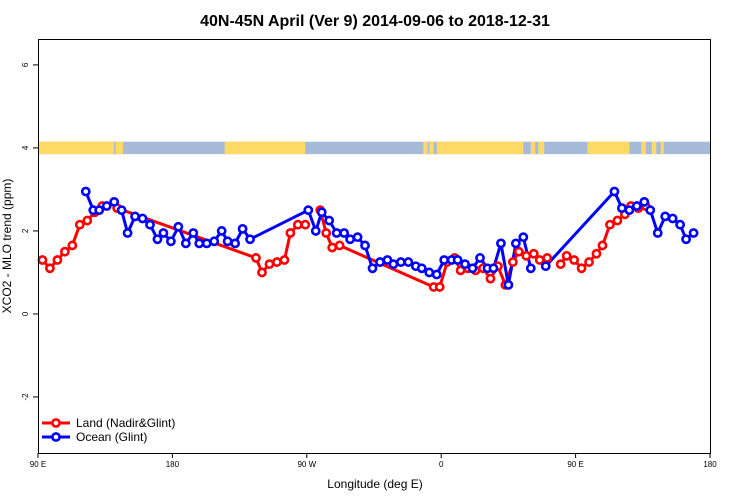 The height and width of the screenshot is (500, 750). Describe the element at coordinates (56, 423) in the screenshot. I see `land-legend-marker` at that location.